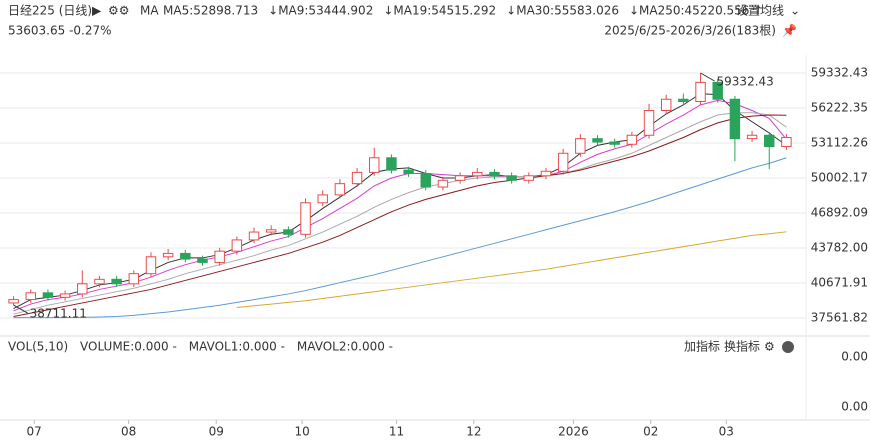 This screenshot has width=870, height=442. Describe the element at coordinates (839, 143) in the screenshot. I see `y-tick-label: 53112.26` at that location.